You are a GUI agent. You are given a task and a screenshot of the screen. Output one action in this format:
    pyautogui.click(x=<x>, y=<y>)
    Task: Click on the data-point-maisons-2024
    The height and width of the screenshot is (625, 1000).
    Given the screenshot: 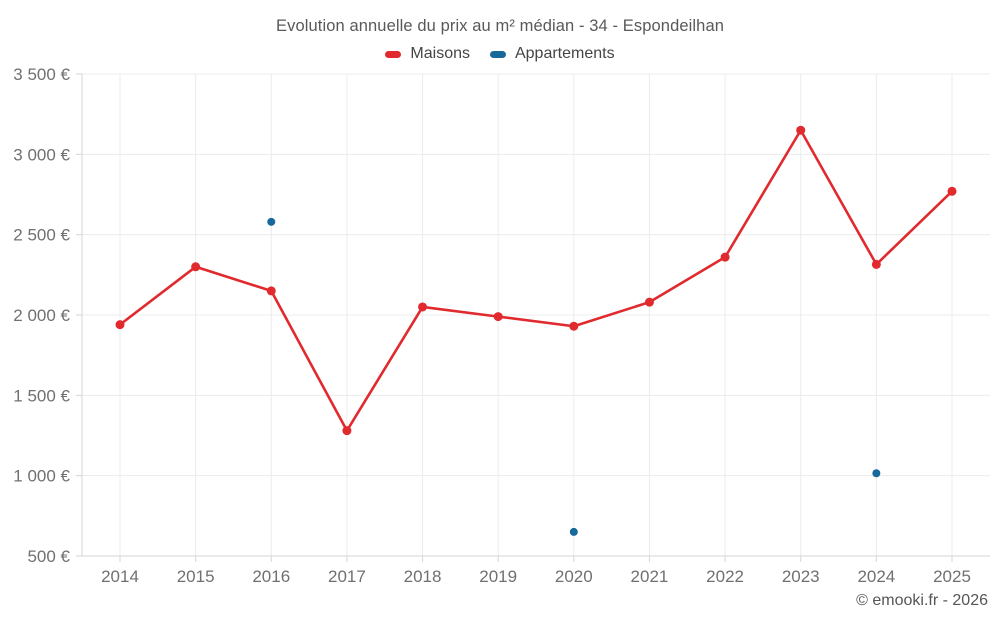 What is the action you would take?
    pyautogui.click(x=876, y=264)
    